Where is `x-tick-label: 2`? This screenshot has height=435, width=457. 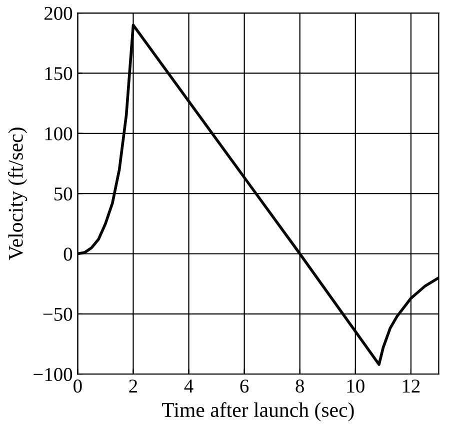 x-tick-label: 2 is located at coordinates (133, 386).